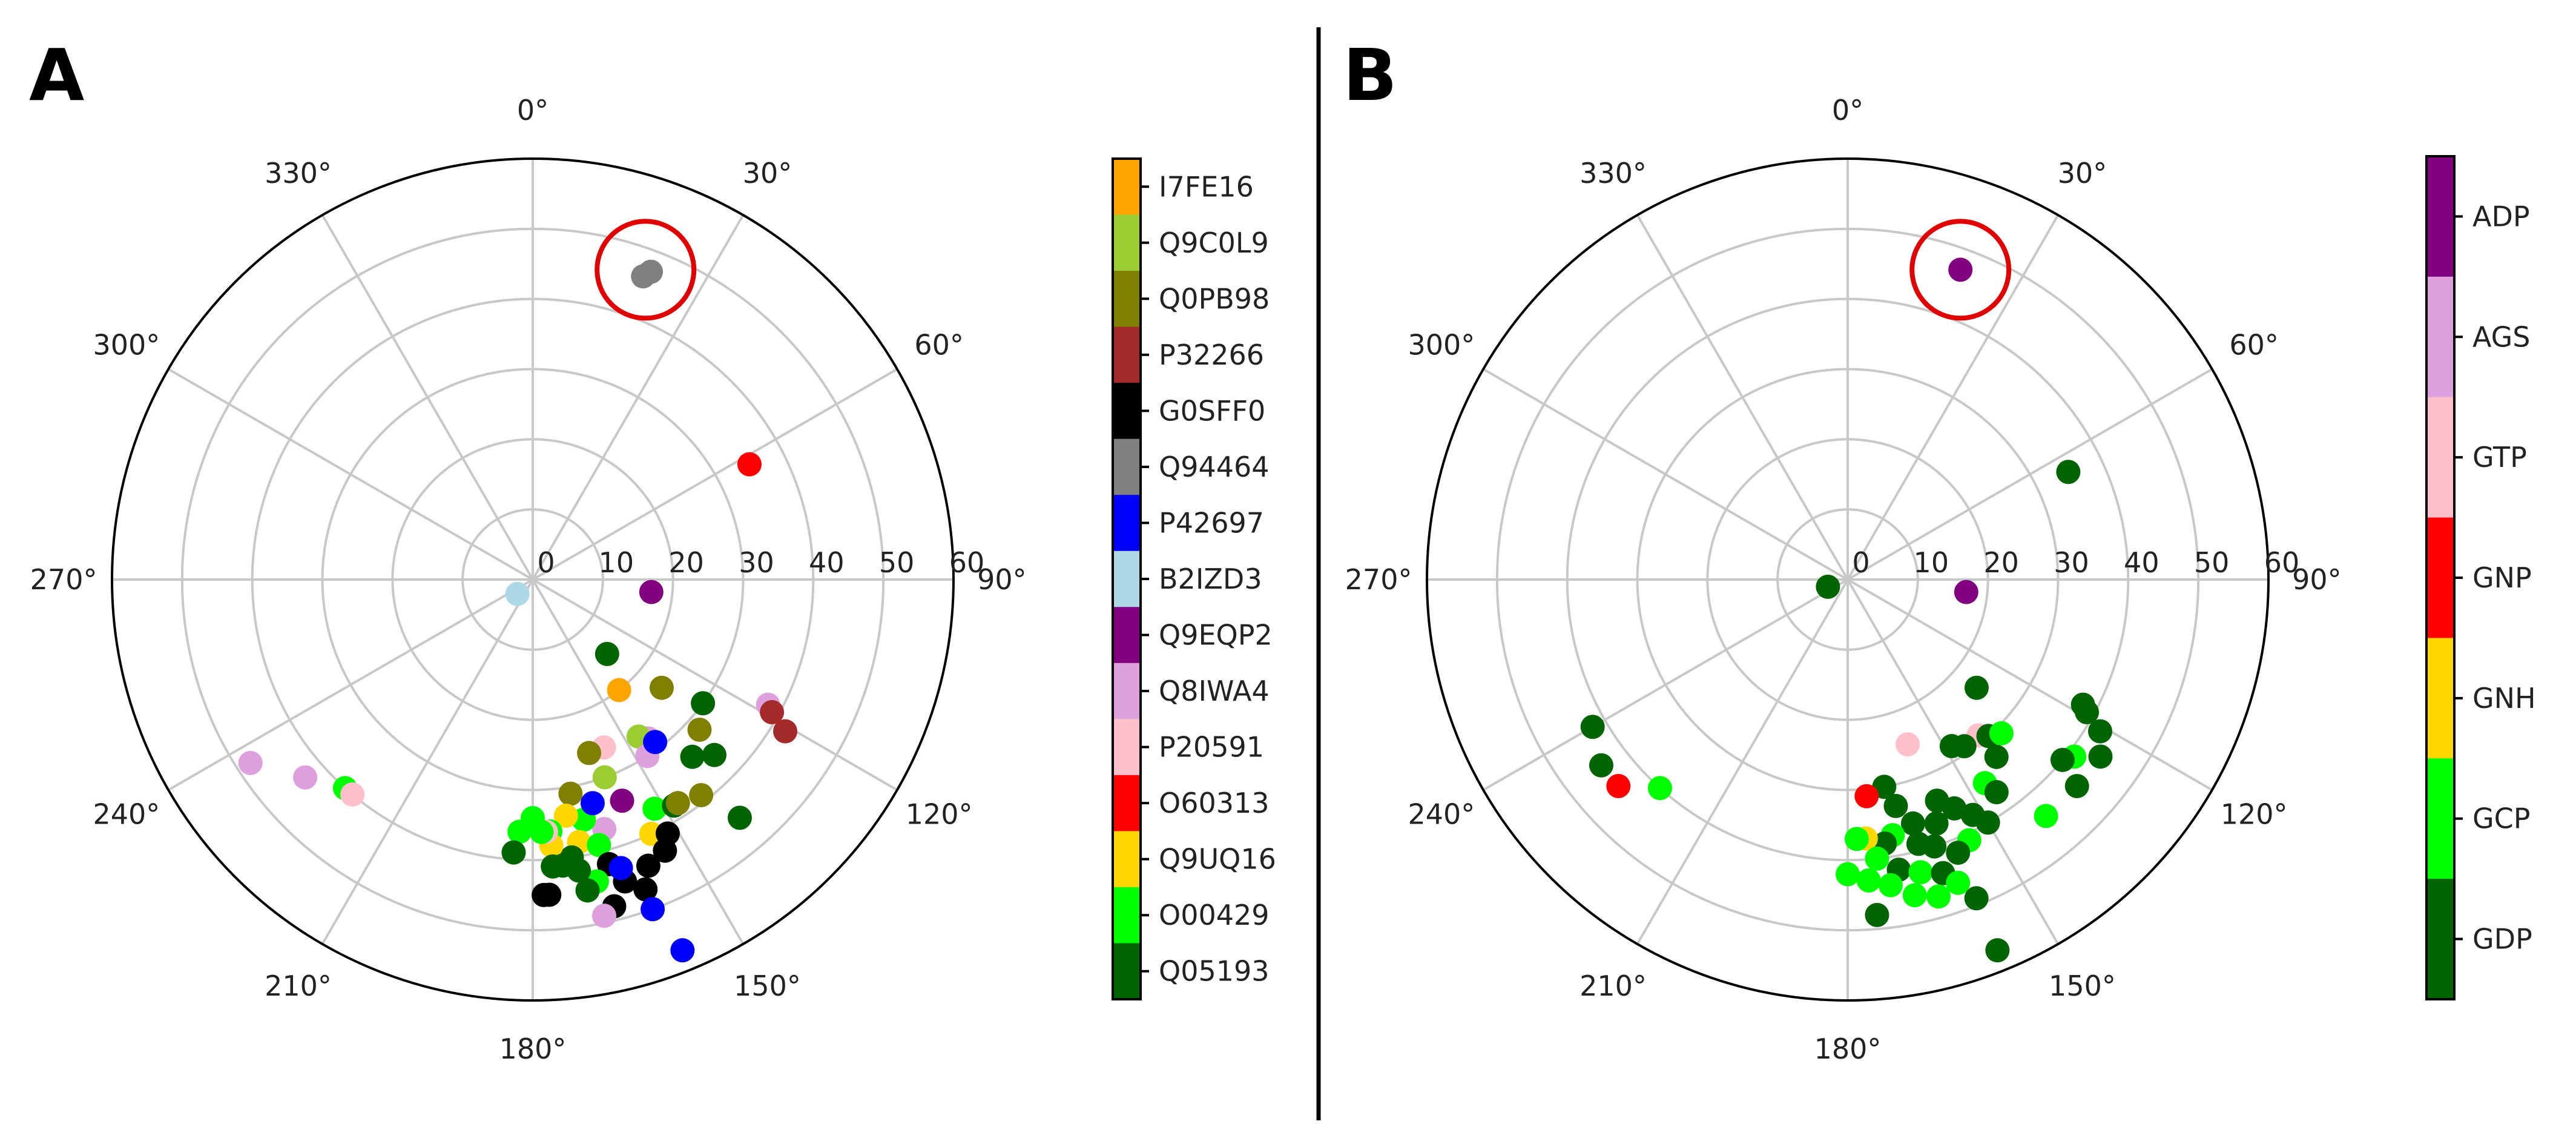  What do you see at coordinates (767, 173) in the screenshot?
I see `theta-tick-label: 30°` at bounding box center [767, 173].